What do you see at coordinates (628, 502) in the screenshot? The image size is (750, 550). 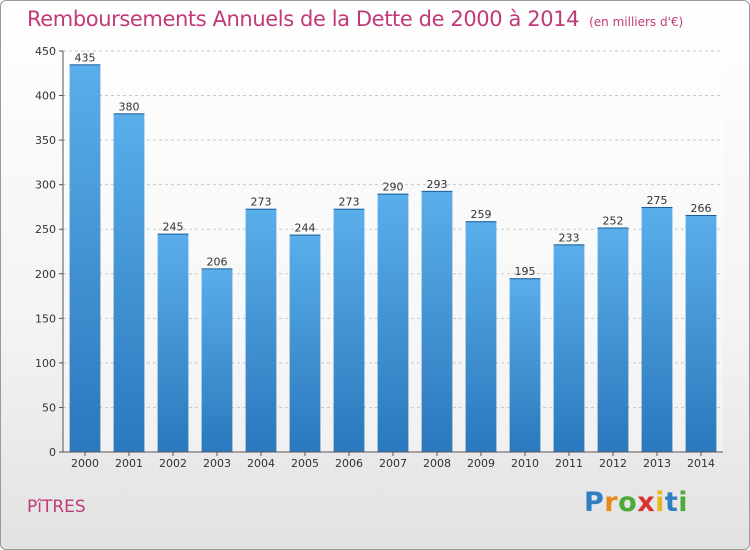 I see `logo-letter: o` at bounding box center [628, 502].